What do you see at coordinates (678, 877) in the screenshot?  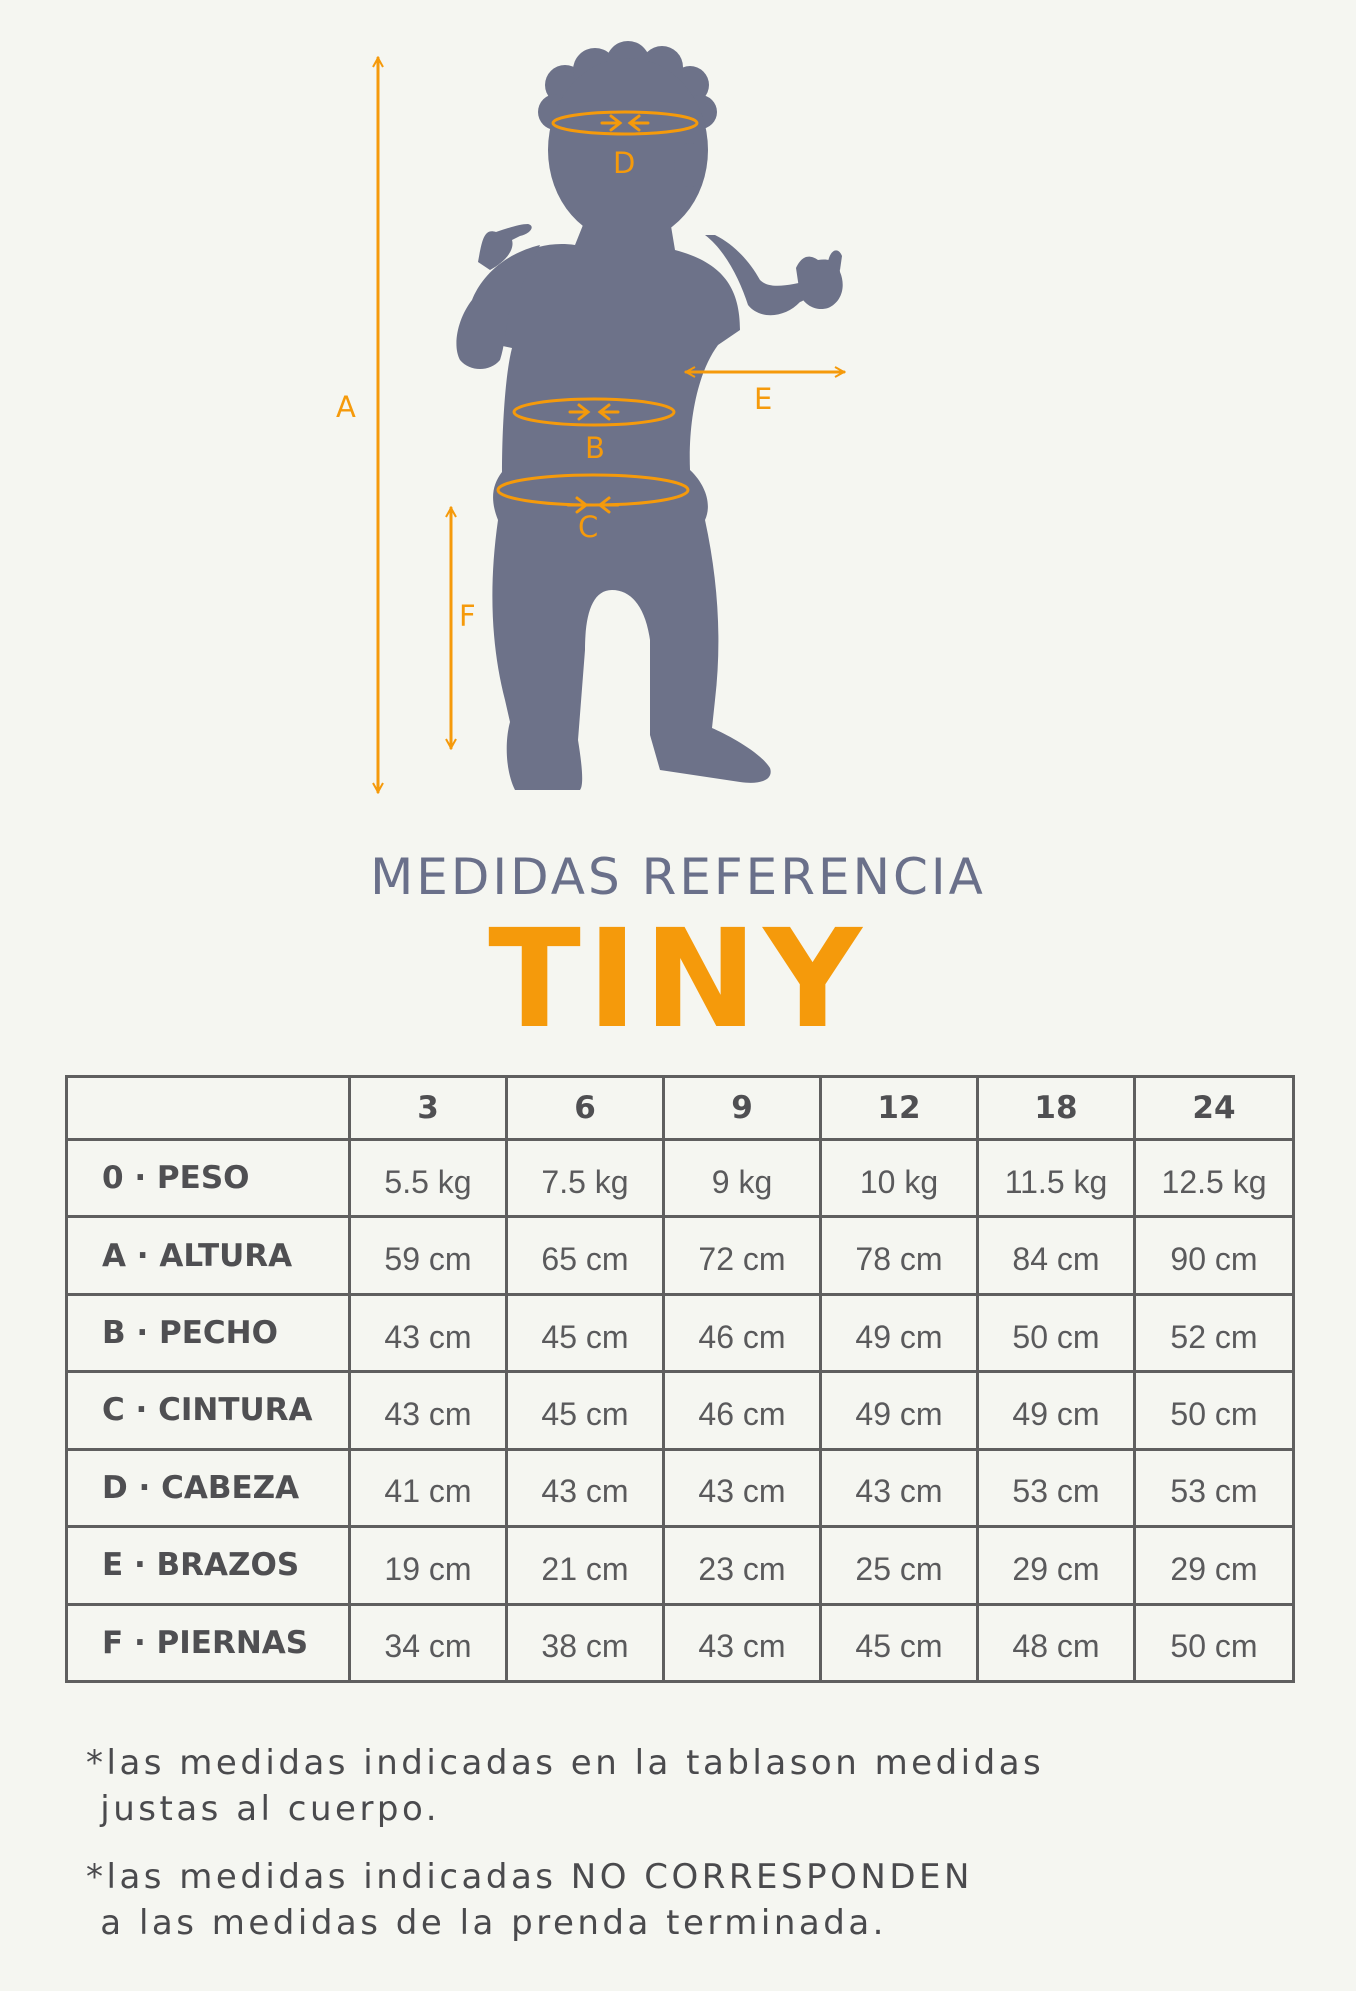 I see `subtitle: MEDIDAS REFERENCIA` at bounding box center [678, 877].